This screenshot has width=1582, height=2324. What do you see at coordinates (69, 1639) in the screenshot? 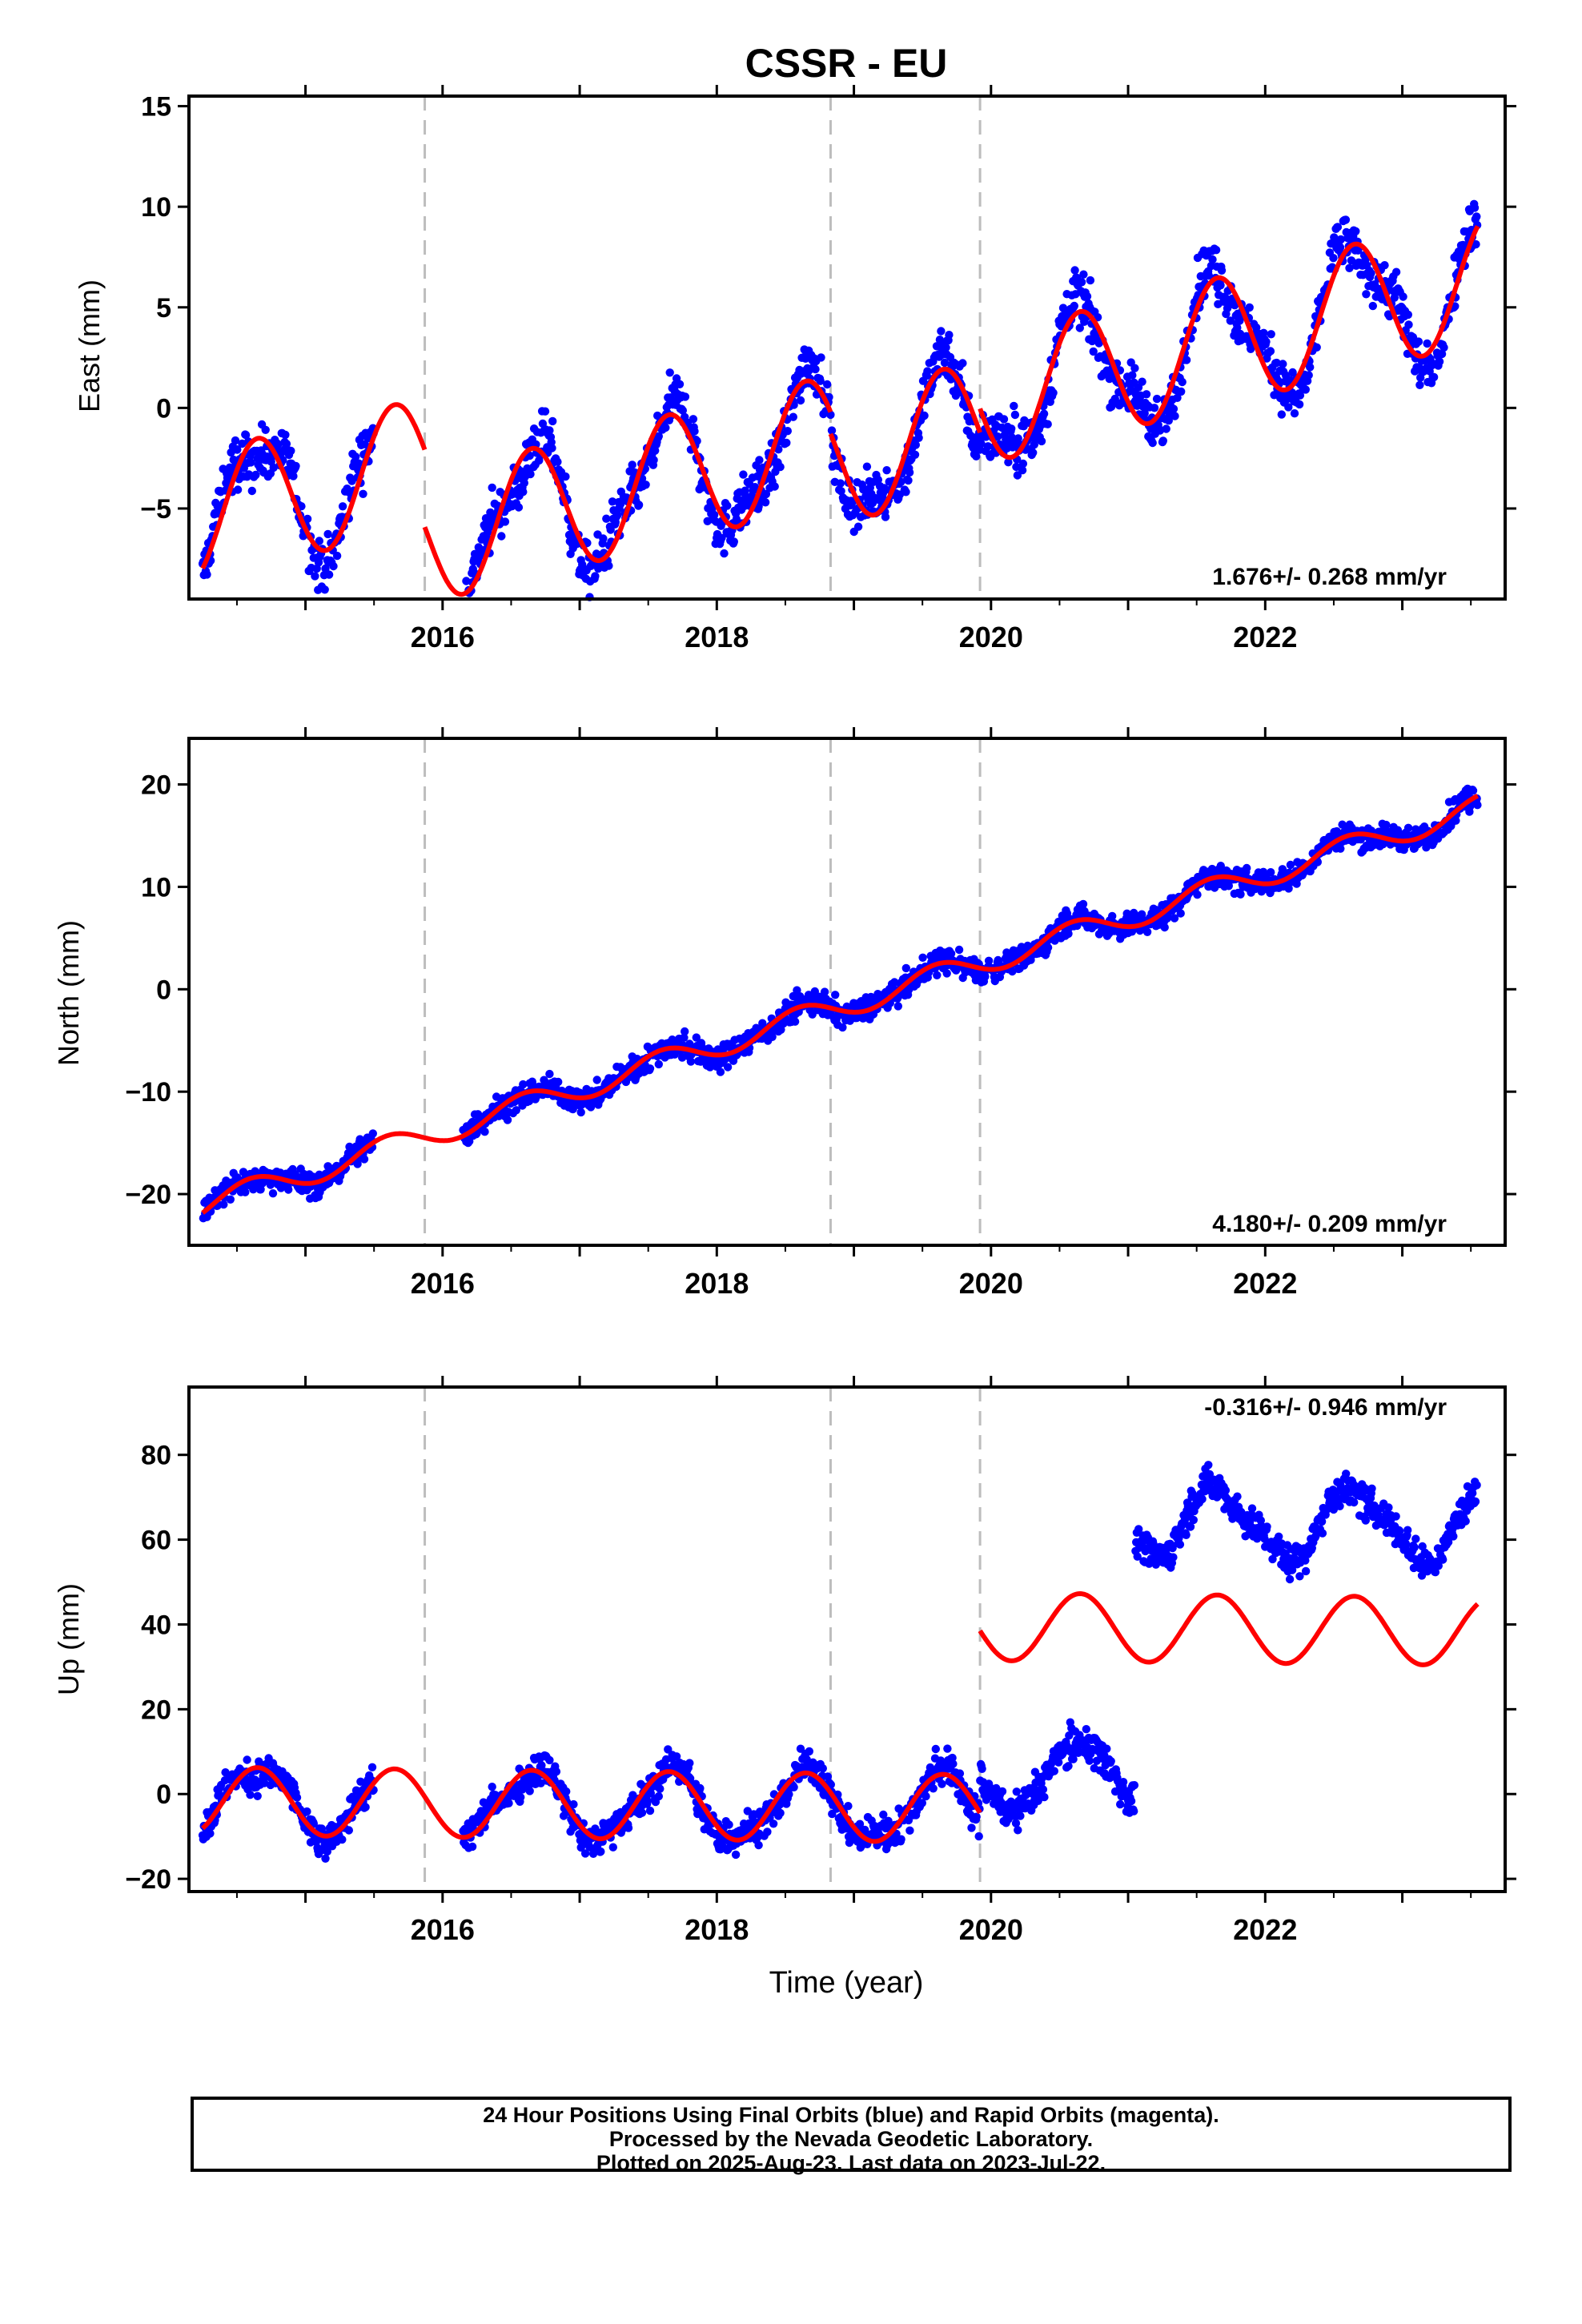
I see `y-axis-label-up: Up (mm)` at bounding box center [69, 1639].